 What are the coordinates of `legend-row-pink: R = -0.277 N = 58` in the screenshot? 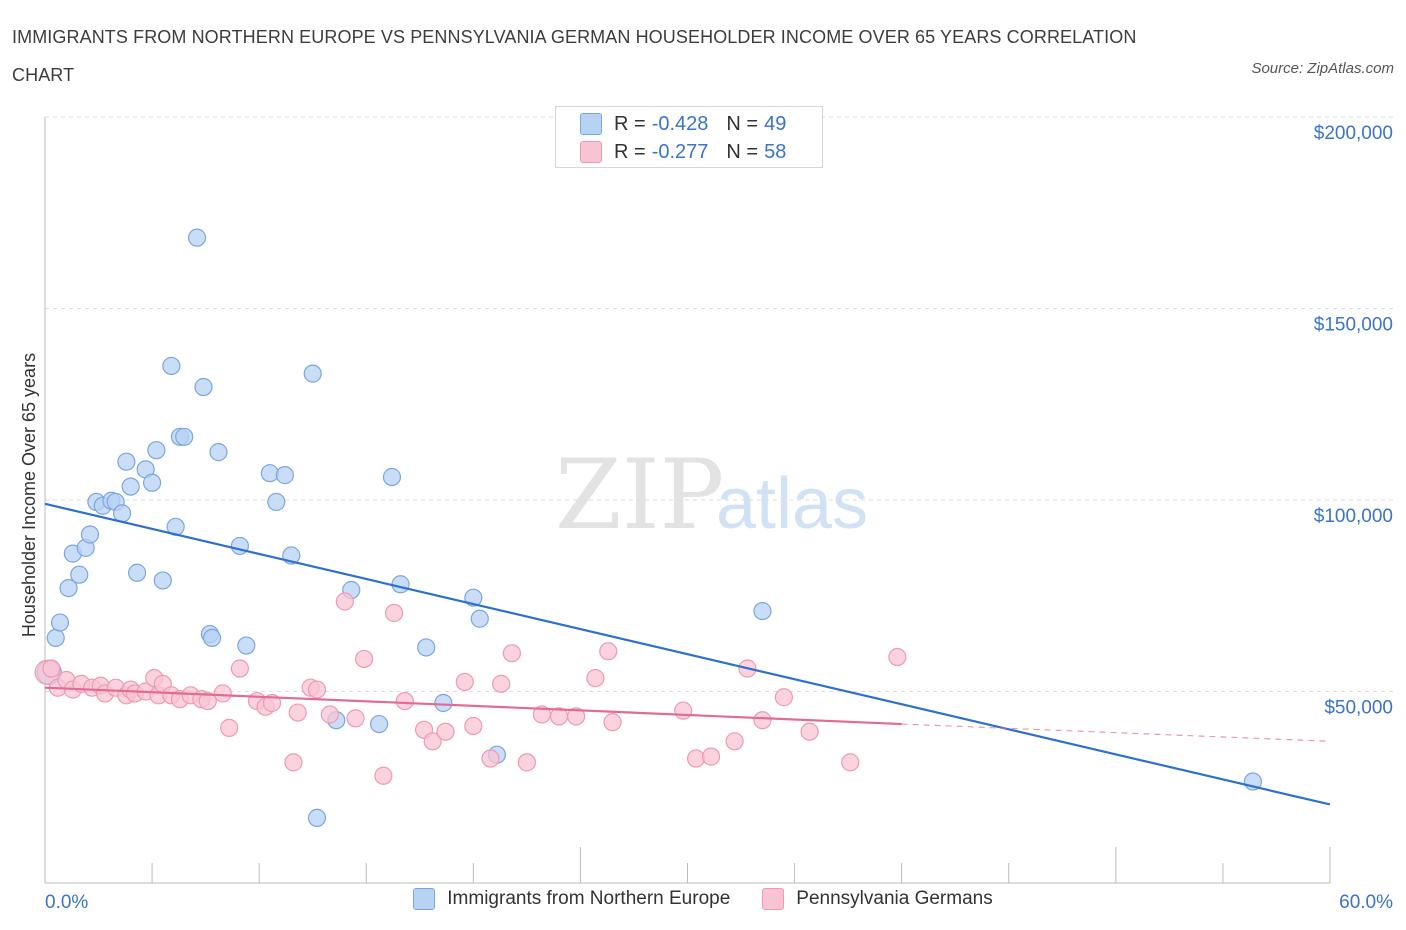 It's located at (683, 152).